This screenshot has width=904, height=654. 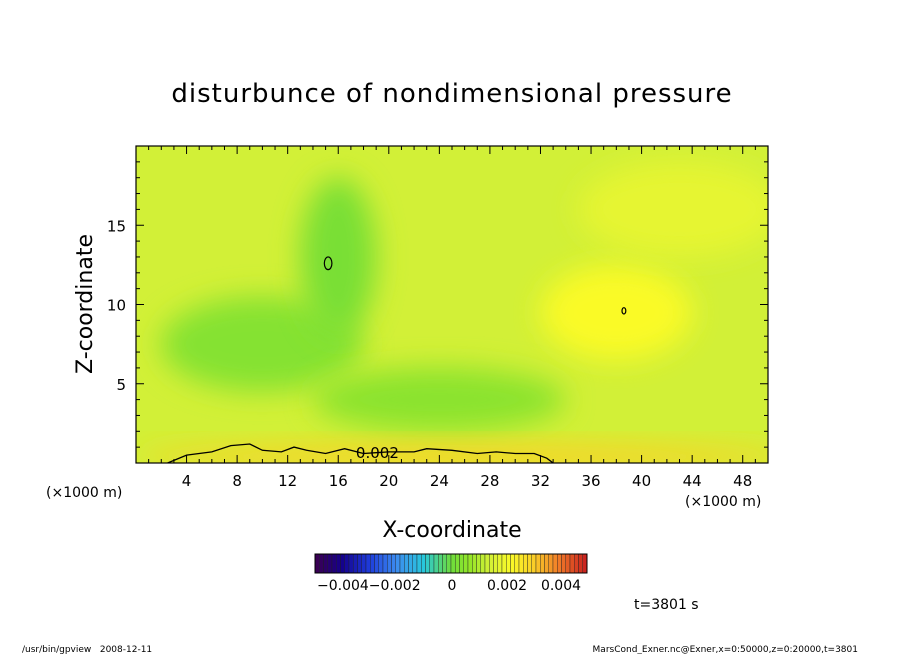 I want to click on x-tick-label: 24, so click(x=439, y=481).